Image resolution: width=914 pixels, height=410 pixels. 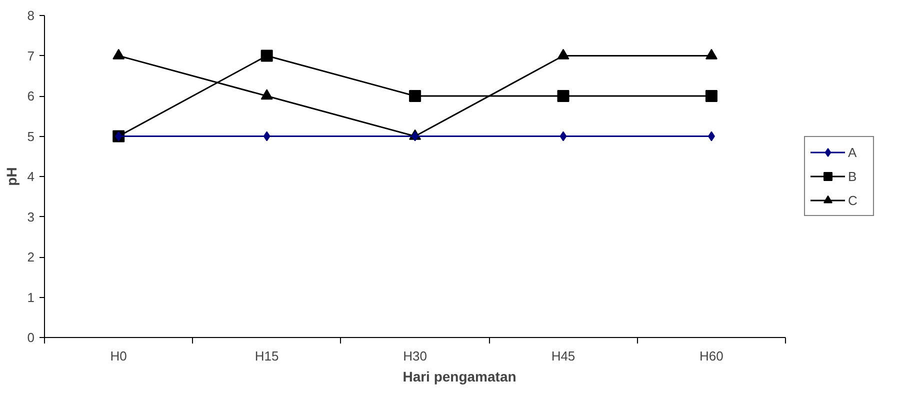 What do you see at coordinates (31, 297) in the screenshot?
I see `y-tick-label: 1` at bounding box center [31, 297].